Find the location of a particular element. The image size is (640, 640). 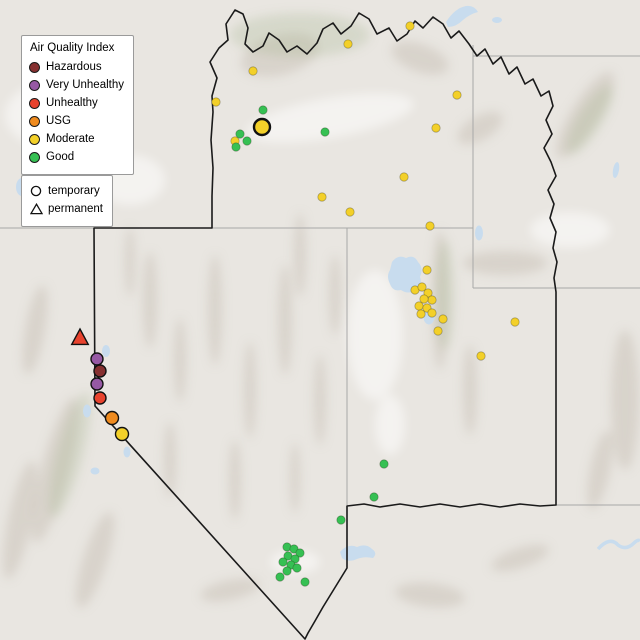

legend-item-moderate: Moderate is located at coordinates (76, 139).